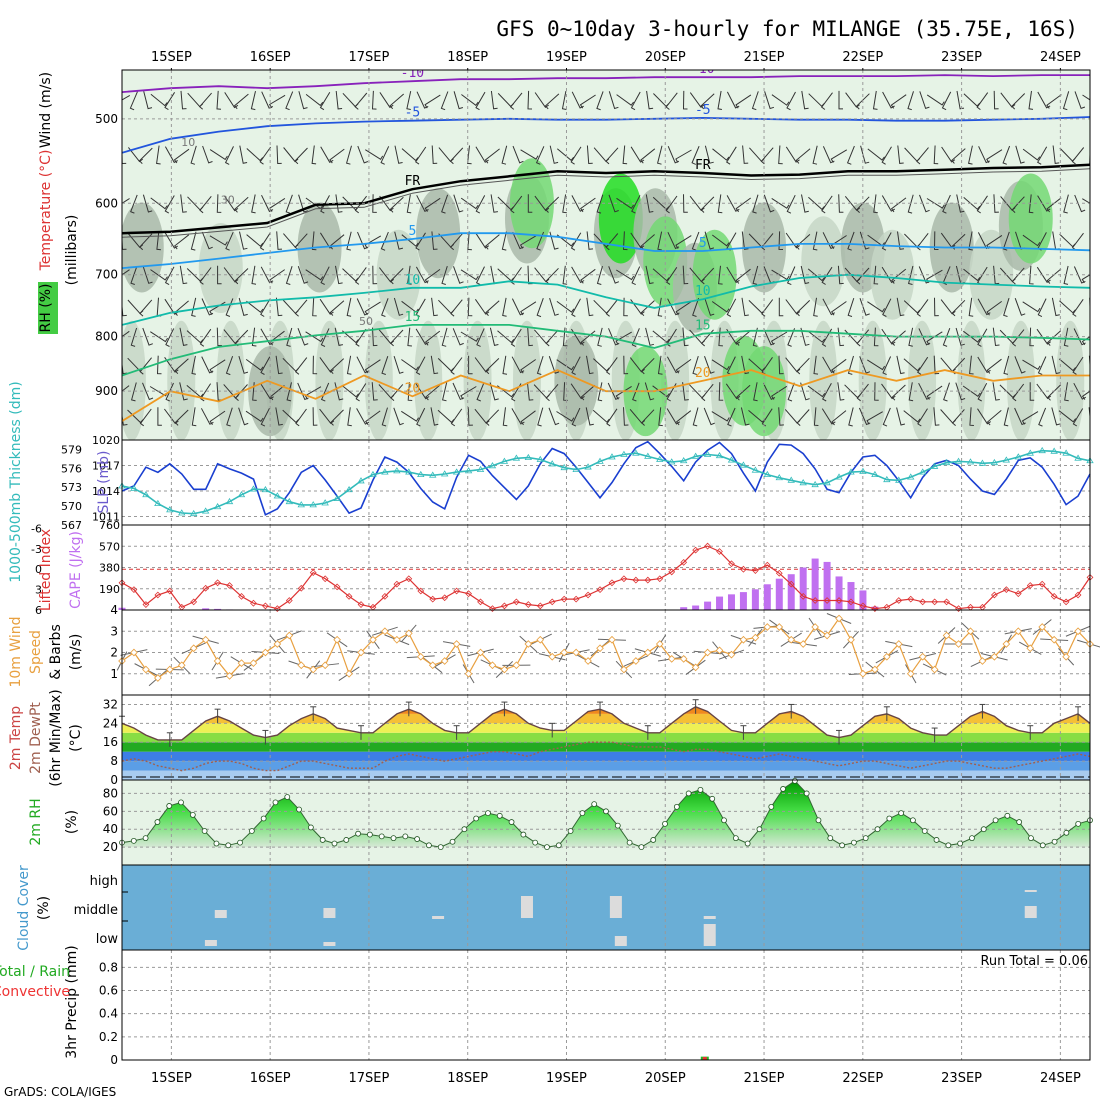 This screenshot has width=1100, height=1100. Describe the element at coordinates (108, 991) in the screenshot. I see `precip-tick-label: 0.6` at that location.